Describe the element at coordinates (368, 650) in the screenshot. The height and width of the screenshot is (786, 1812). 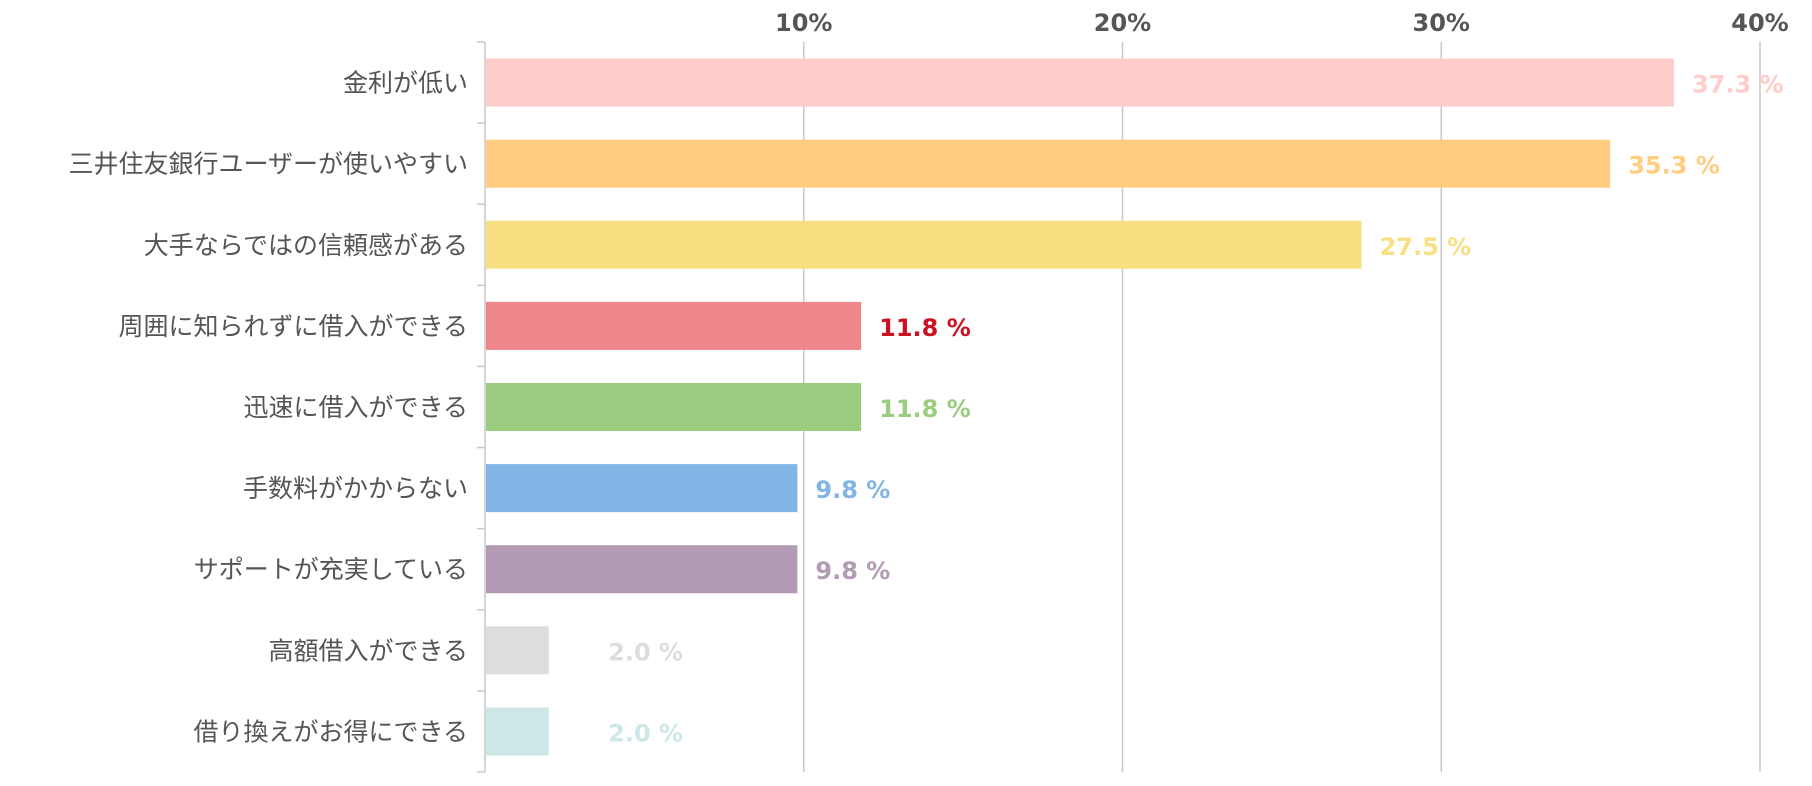
I see `category-label: 高額借入ができる` at that location.